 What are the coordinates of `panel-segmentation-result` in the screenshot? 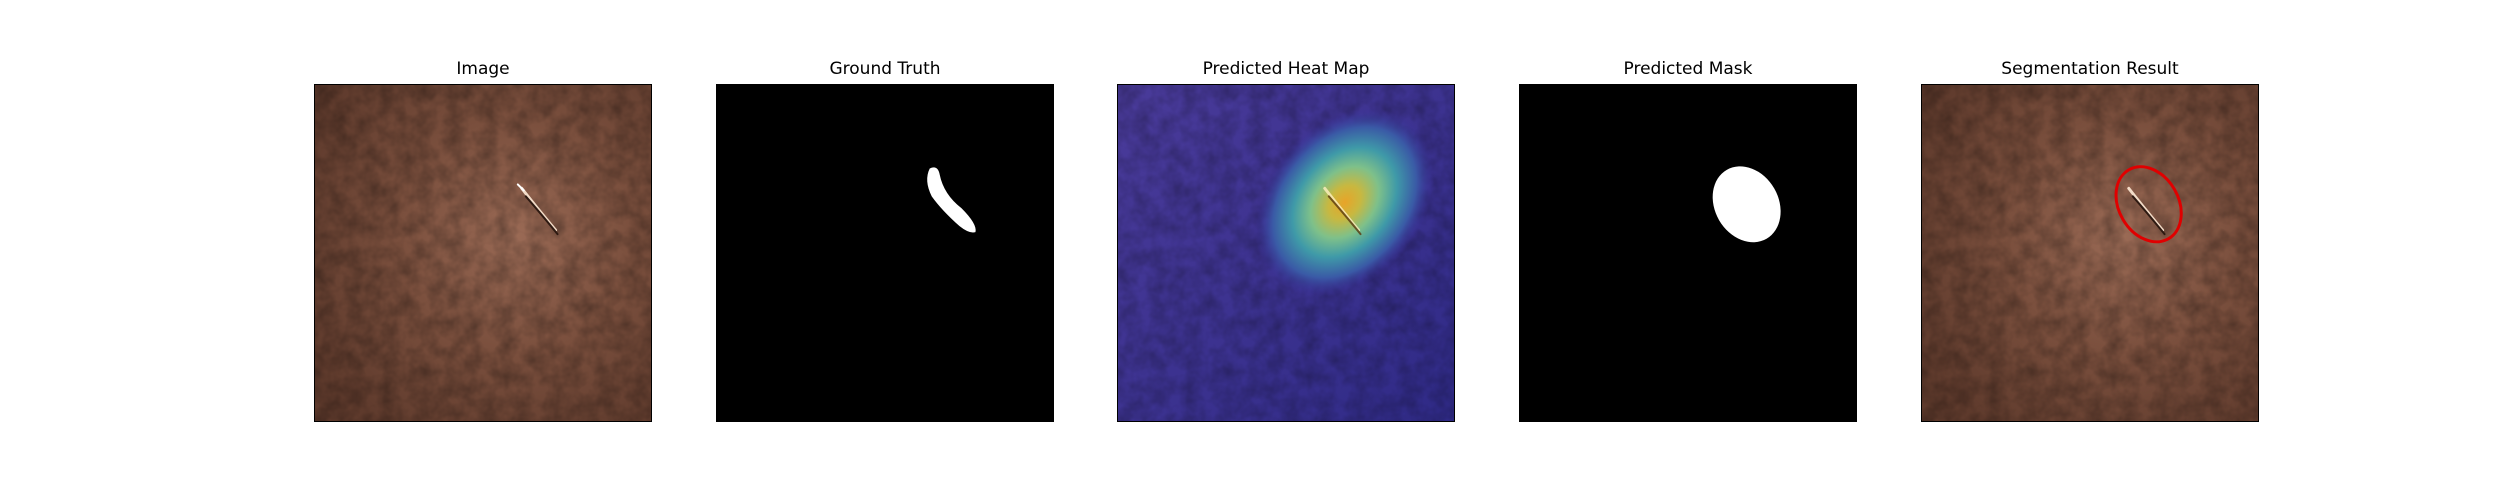 It's located at (2090, 253).